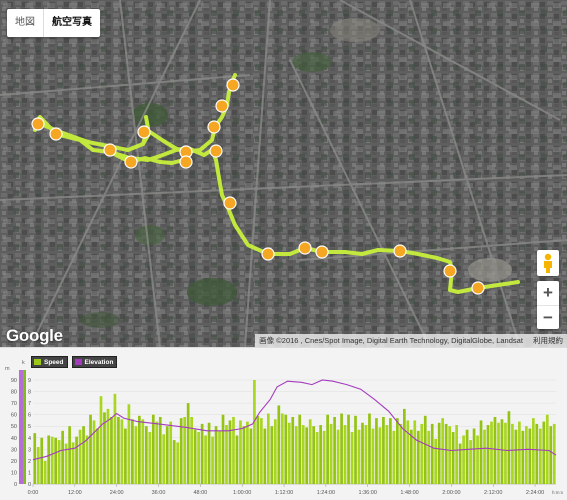 This screenshot has height=500, width=567. I want to click on speed-swatch, so click(37, 362).